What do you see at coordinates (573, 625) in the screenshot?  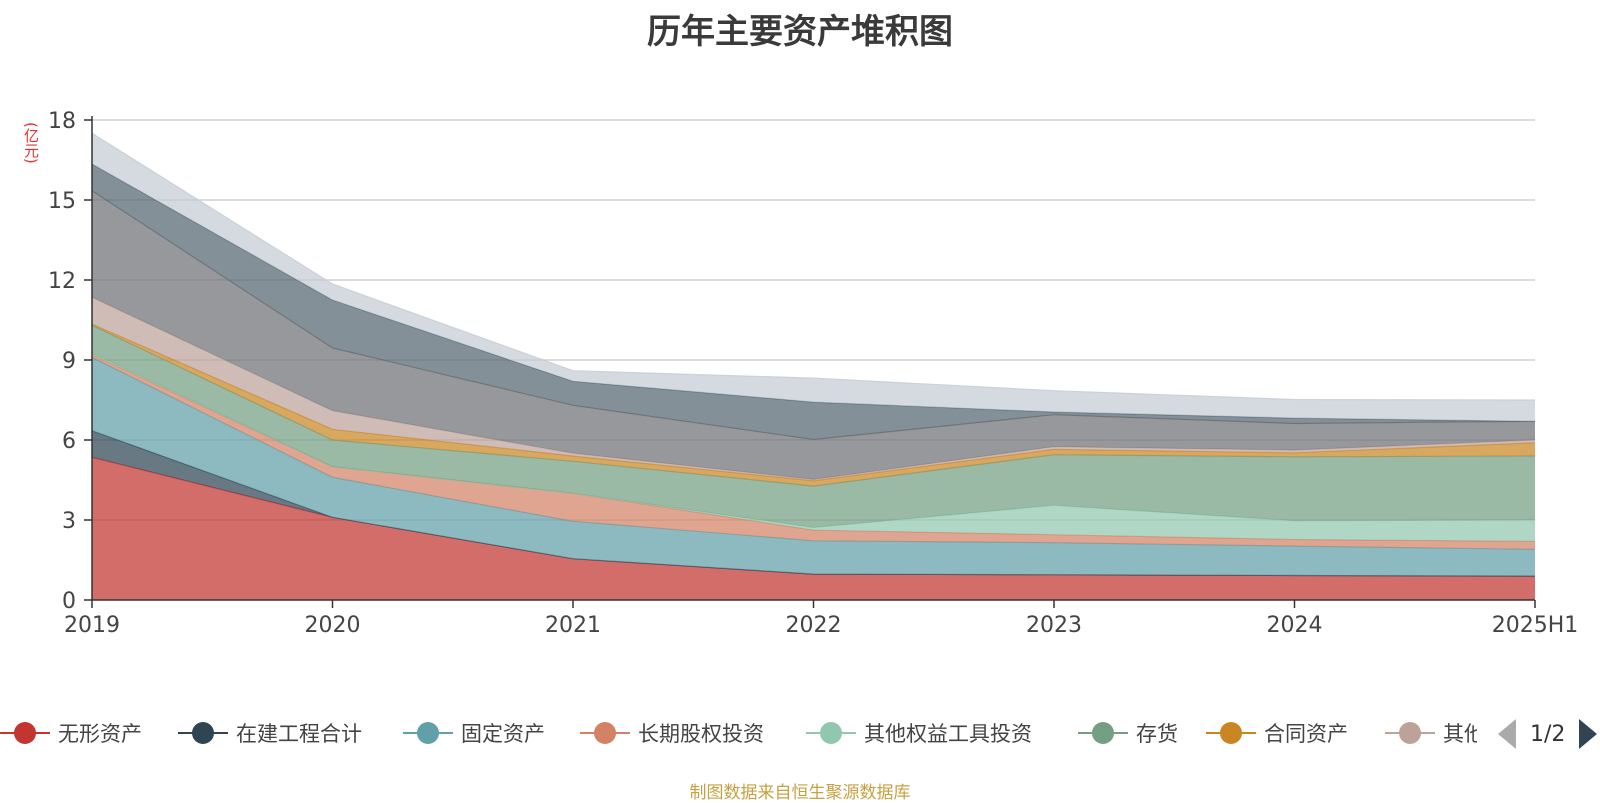 I see `x-tick-label: 2021` at bounding box center [573, 625].